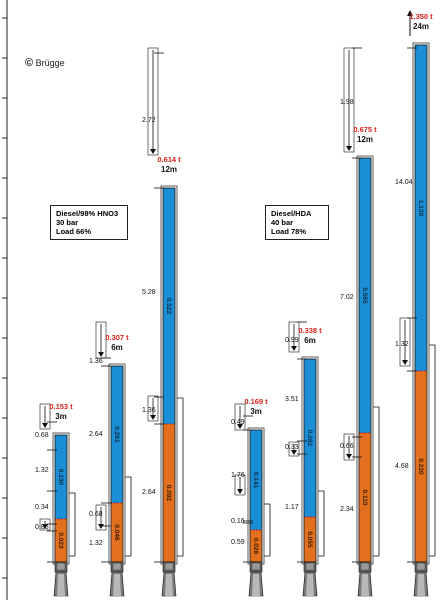  I want to click on oxidizer-mass-value: 0.522, so click(168, 306).